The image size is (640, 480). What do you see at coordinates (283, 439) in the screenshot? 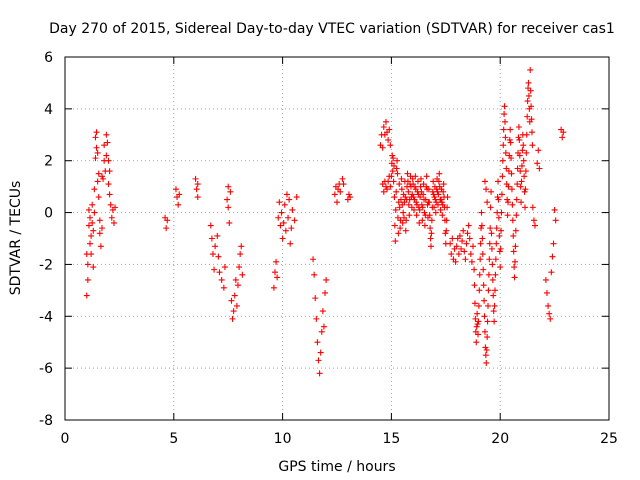
I see `x-tick-label: 10` at bounding box center [283, 439].